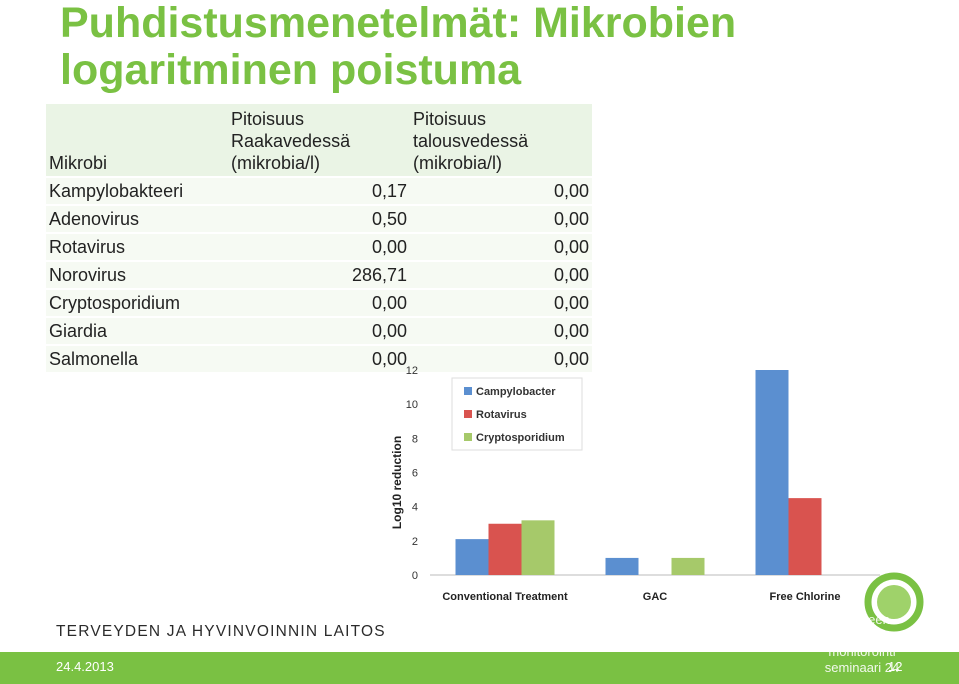 Image resolution: width=959 pixels, height=684 pixels. I want to click on y-tick-label: 8, so click(415, 439).